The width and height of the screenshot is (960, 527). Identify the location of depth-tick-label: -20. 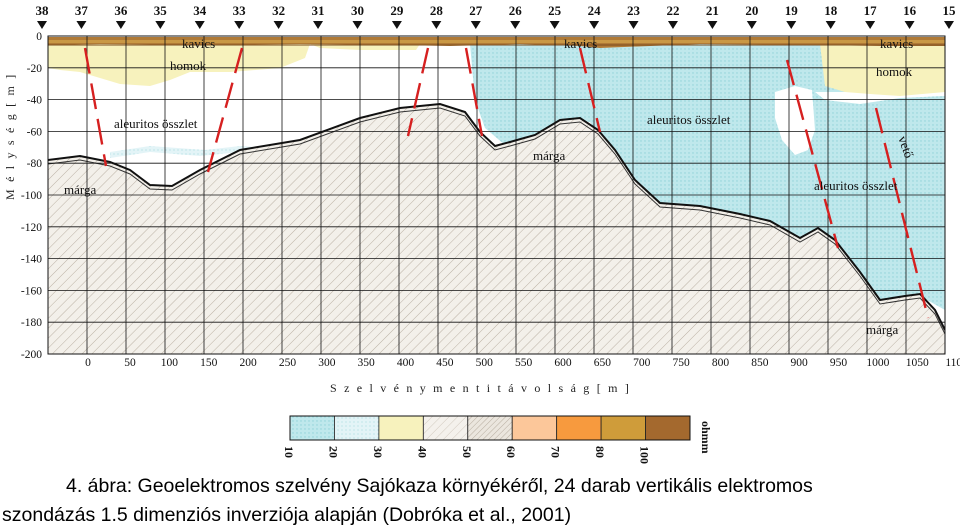
(35, 69).